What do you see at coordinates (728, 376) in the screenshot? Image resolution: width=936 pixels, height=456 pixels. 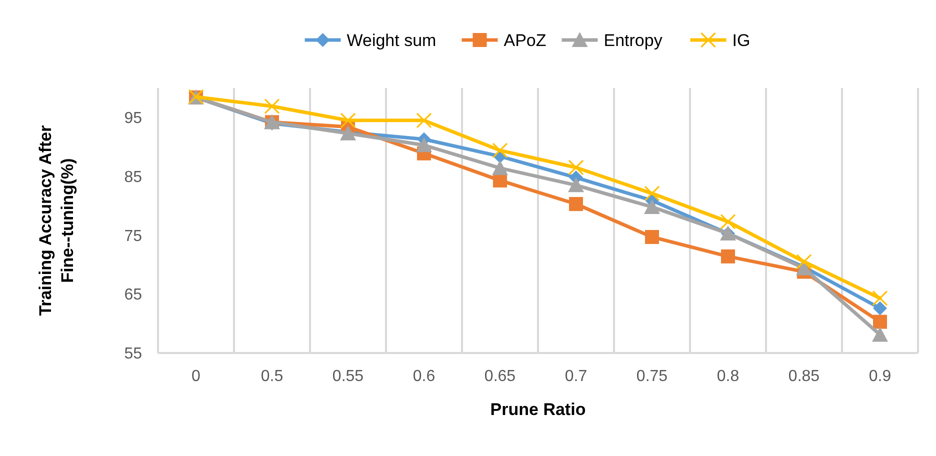 I see `x-tick-label: 0.8` at bounding box center [728, 376].